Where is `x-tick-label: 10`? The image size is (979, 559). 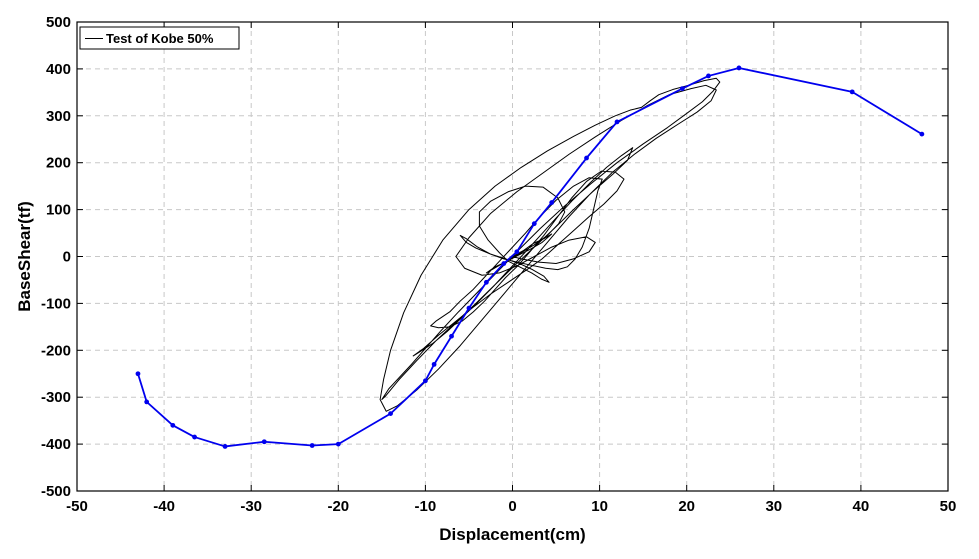
x-tick-label: 10 is located at coordinates (599, 506).